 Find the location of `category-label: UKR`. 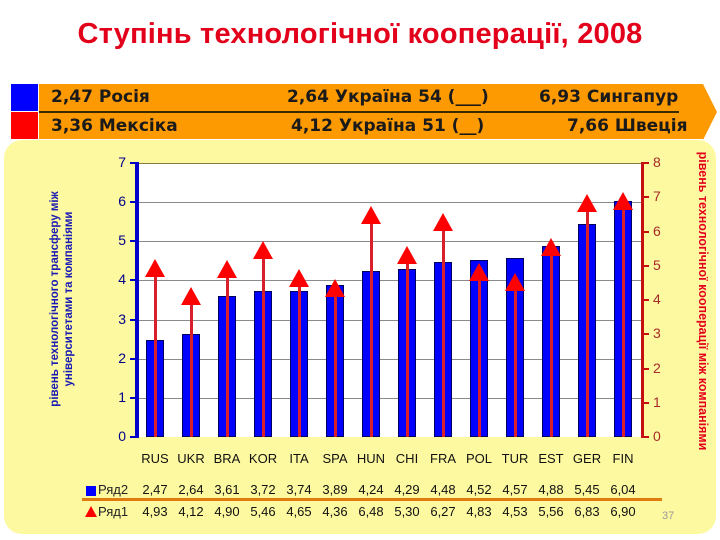

category-label: UKR is located at coordinates (191, 458).